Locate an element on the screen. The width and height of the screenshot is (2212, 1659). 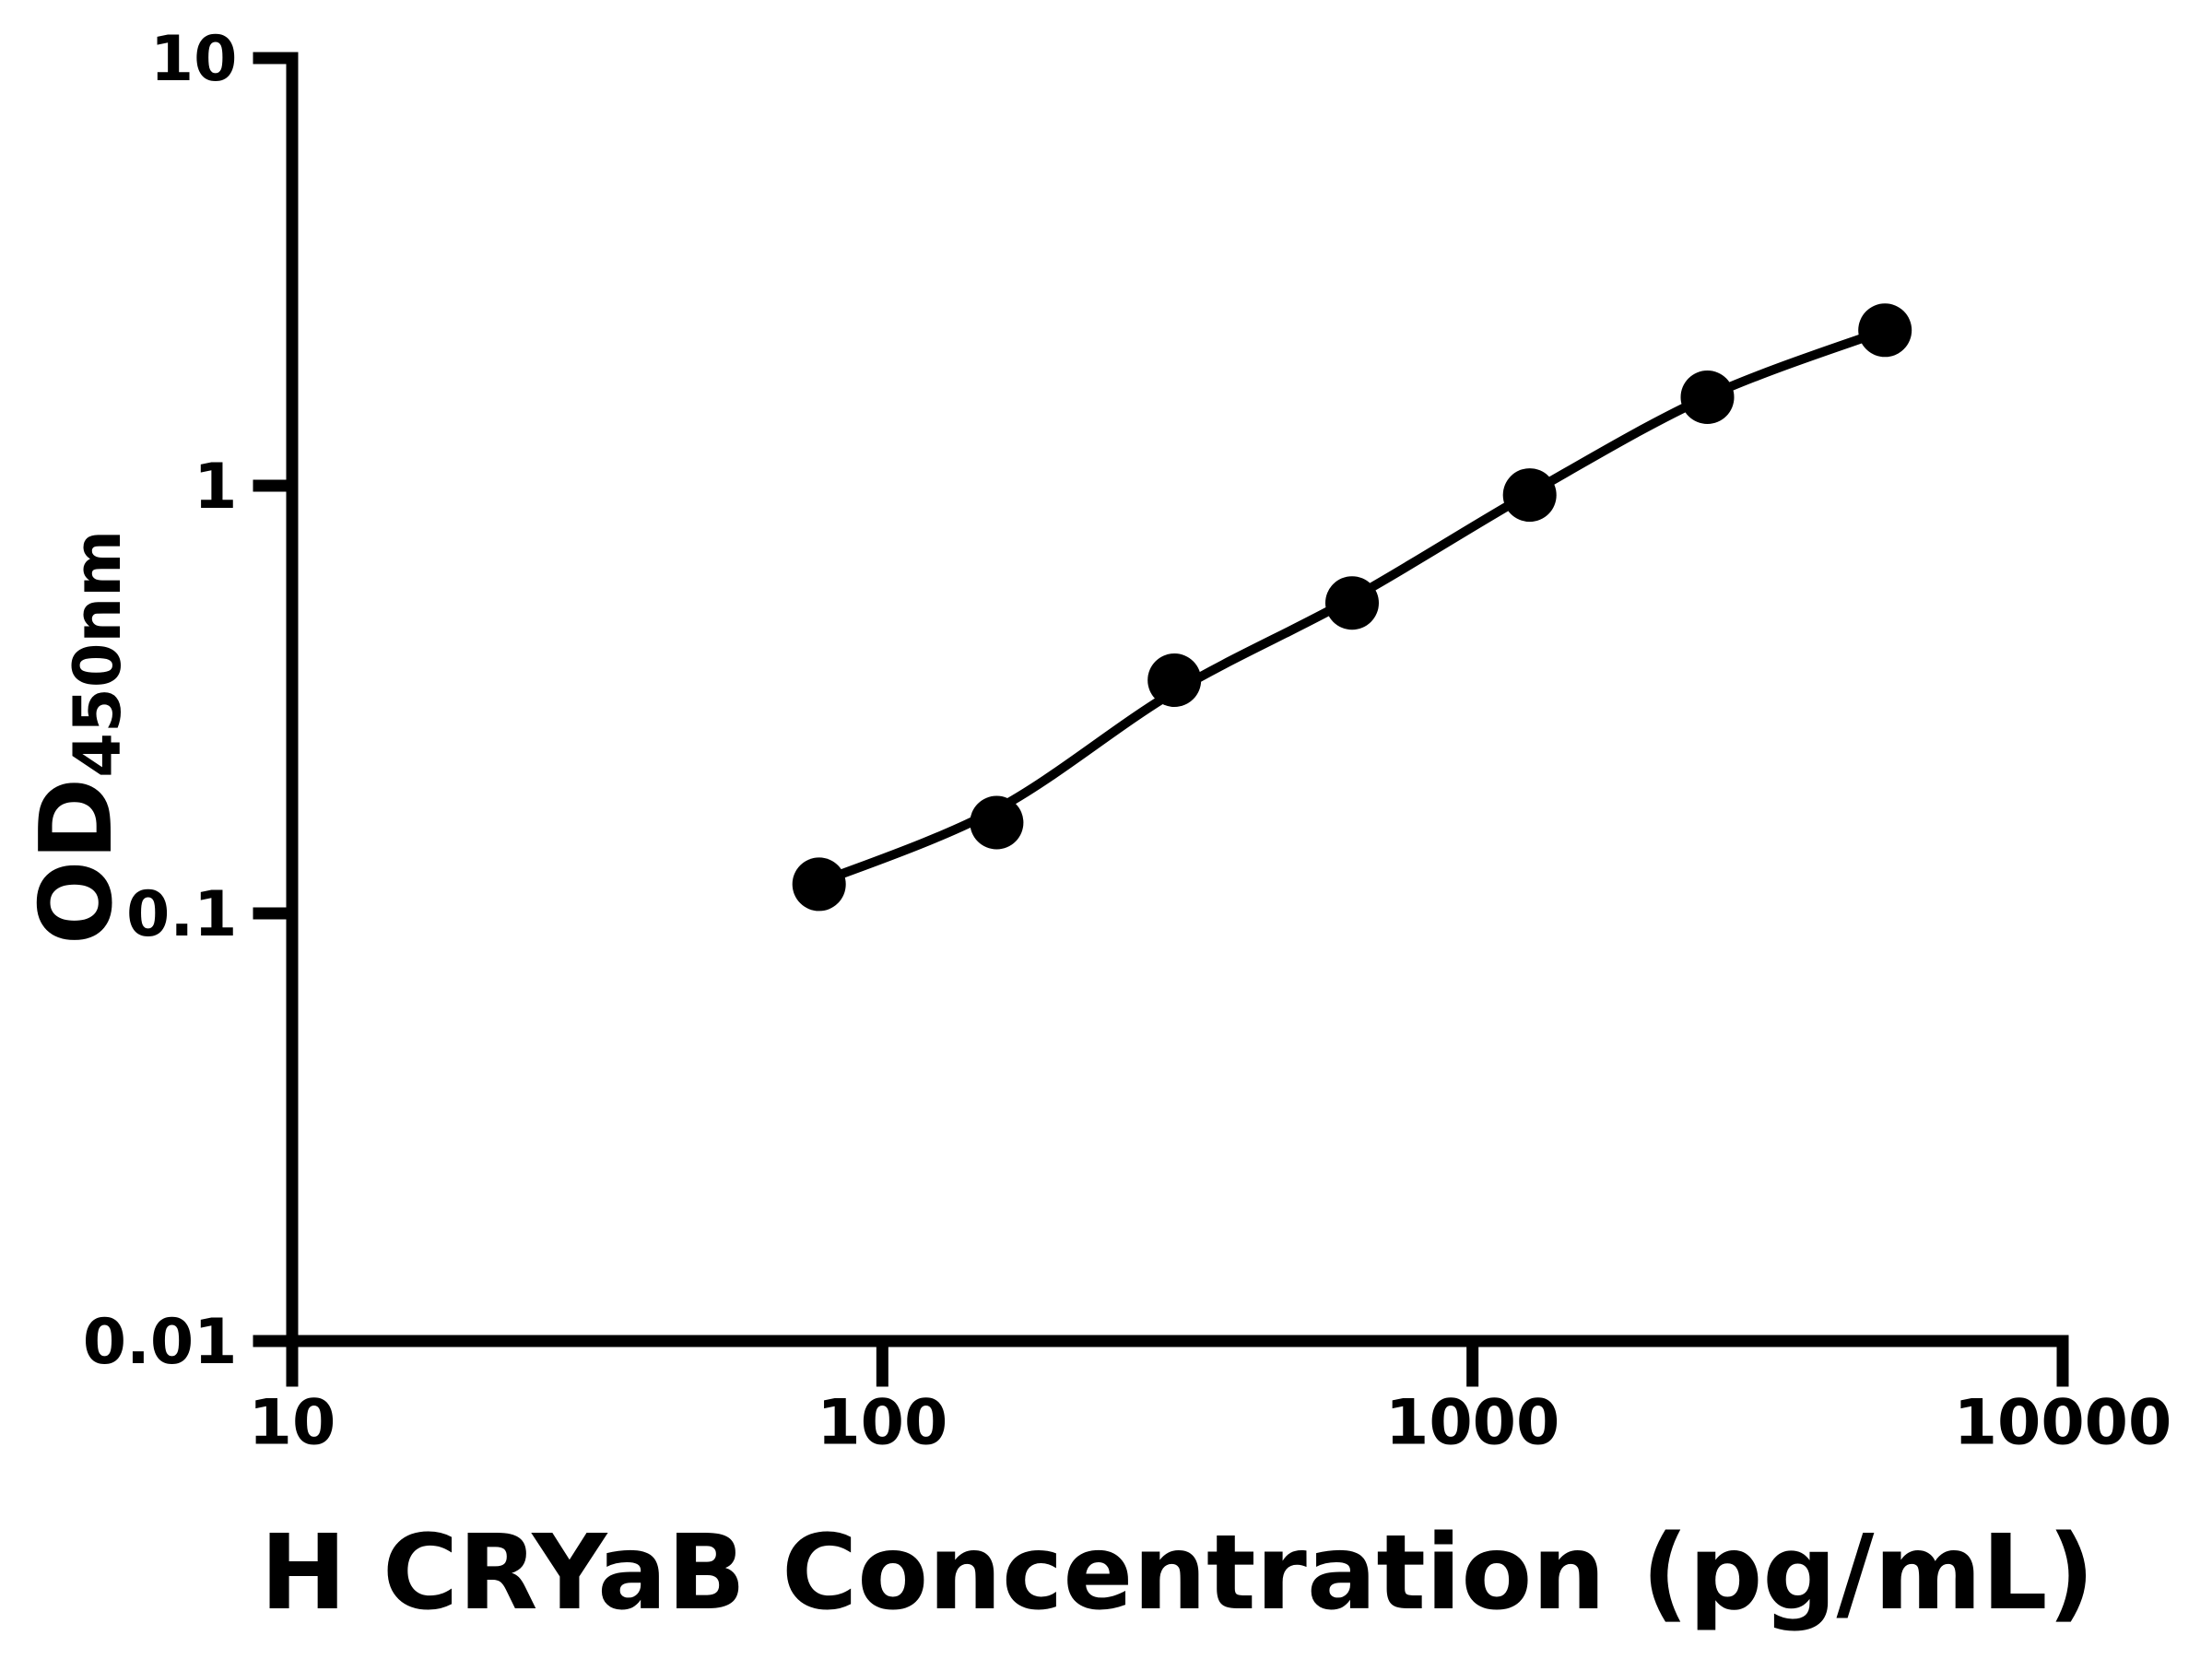
y-axis-title: OD450nm is located at coordinates (77, 737).